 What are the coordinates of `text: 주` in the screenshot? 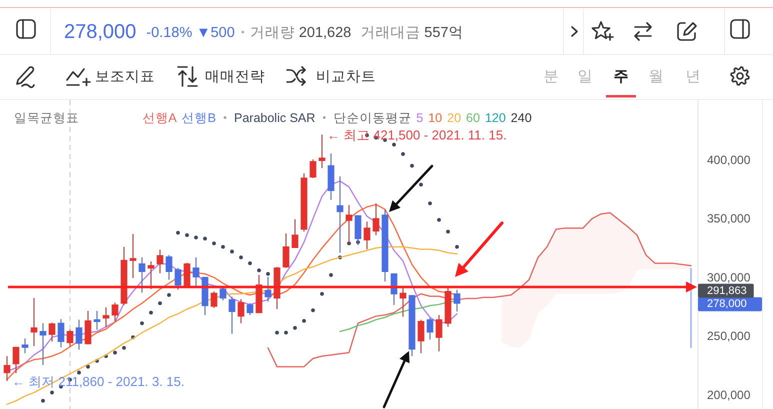 It's located at (621, 76).